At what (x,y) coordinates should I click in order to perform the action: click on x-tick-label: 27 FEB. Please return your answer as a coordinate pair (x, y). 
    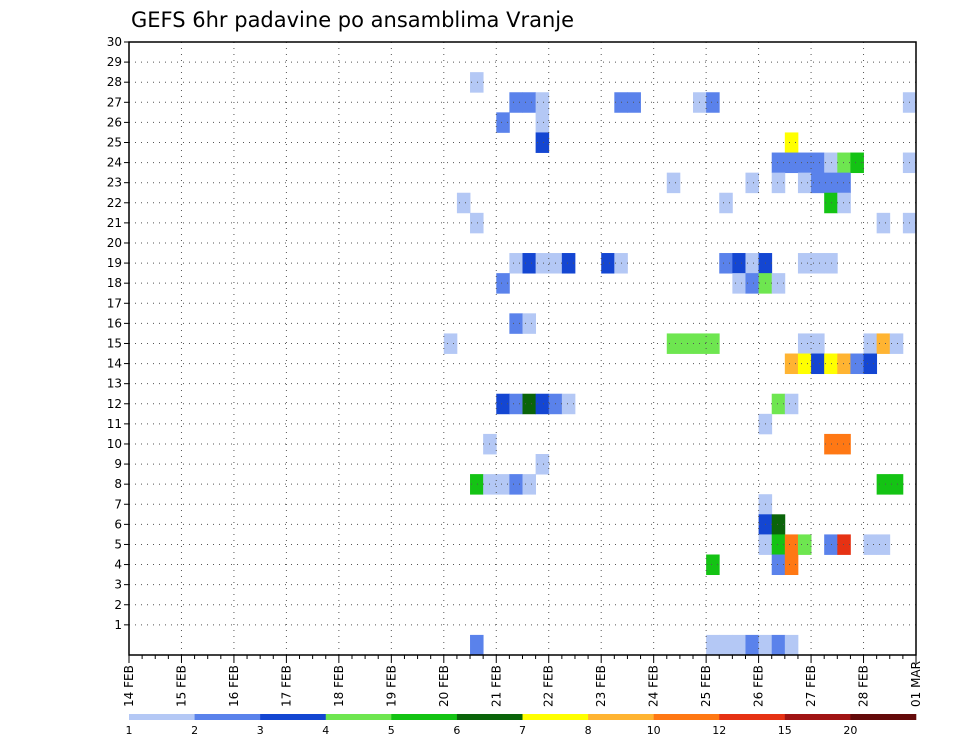
    Looking at the image, I should click on (811, 686).